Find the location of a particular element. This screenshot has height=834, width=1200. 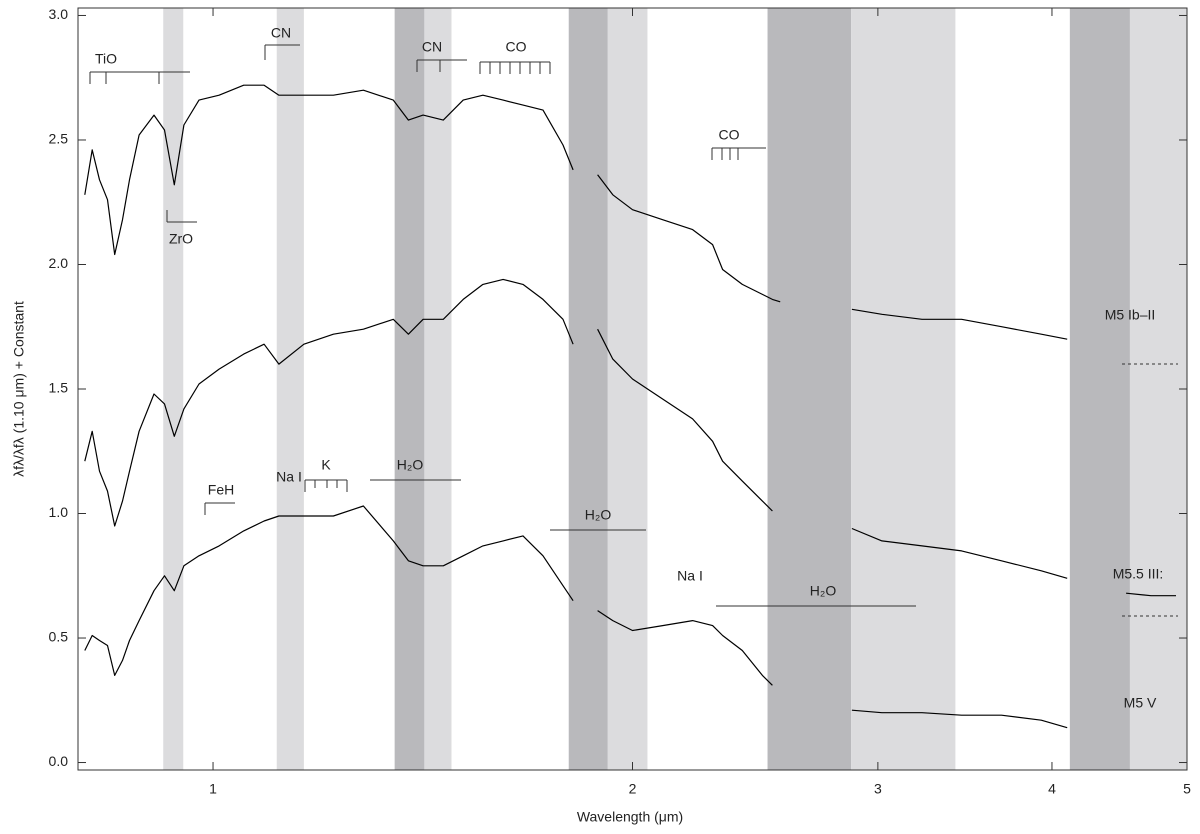

annotation: K is located at coordinates (326, 465).